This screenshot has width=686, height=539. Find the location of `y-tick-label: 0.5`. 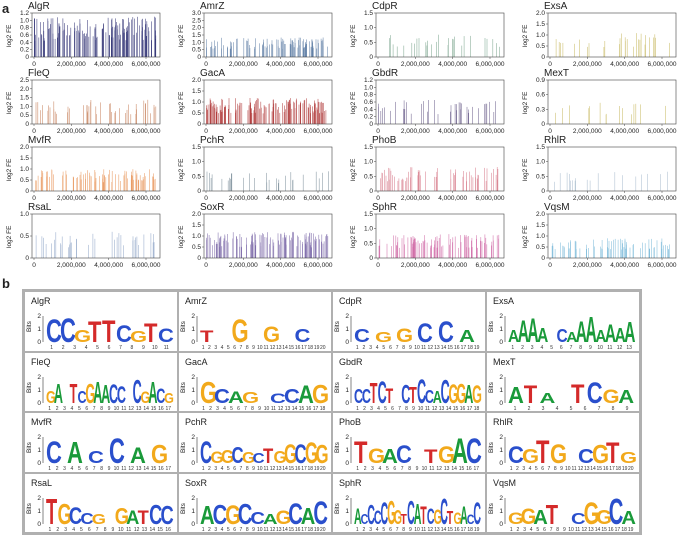

y-tick-label: 0.5 is located at coordinates (196, 50).